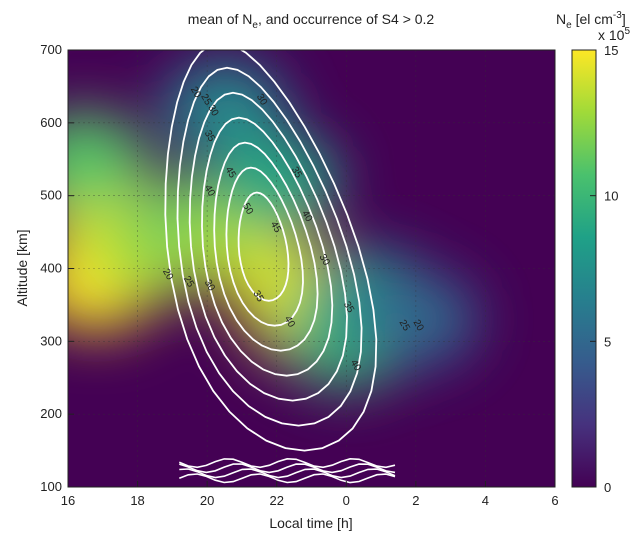 The height and width of the screenshot is (537, 638). I want to click on x-tick-label: 22, so click(276, 500).